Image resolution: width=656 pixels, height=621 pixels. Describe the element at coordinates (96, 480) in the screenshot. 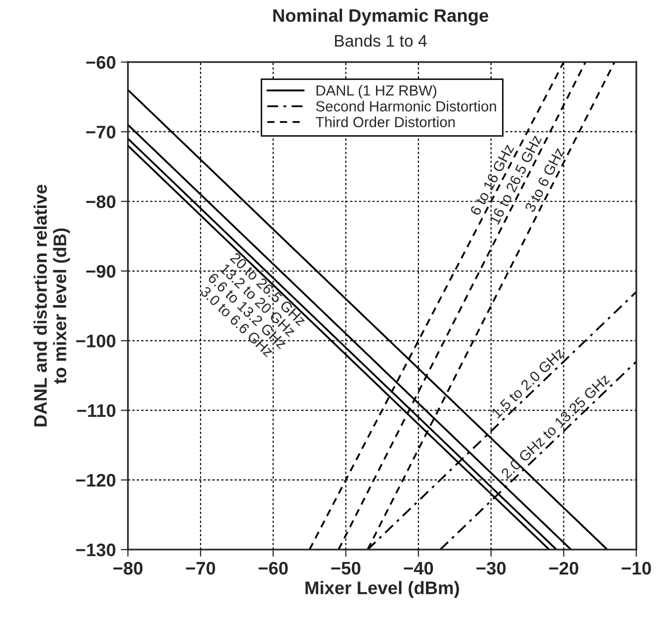

I see `y-tick-label: −120` at that location.